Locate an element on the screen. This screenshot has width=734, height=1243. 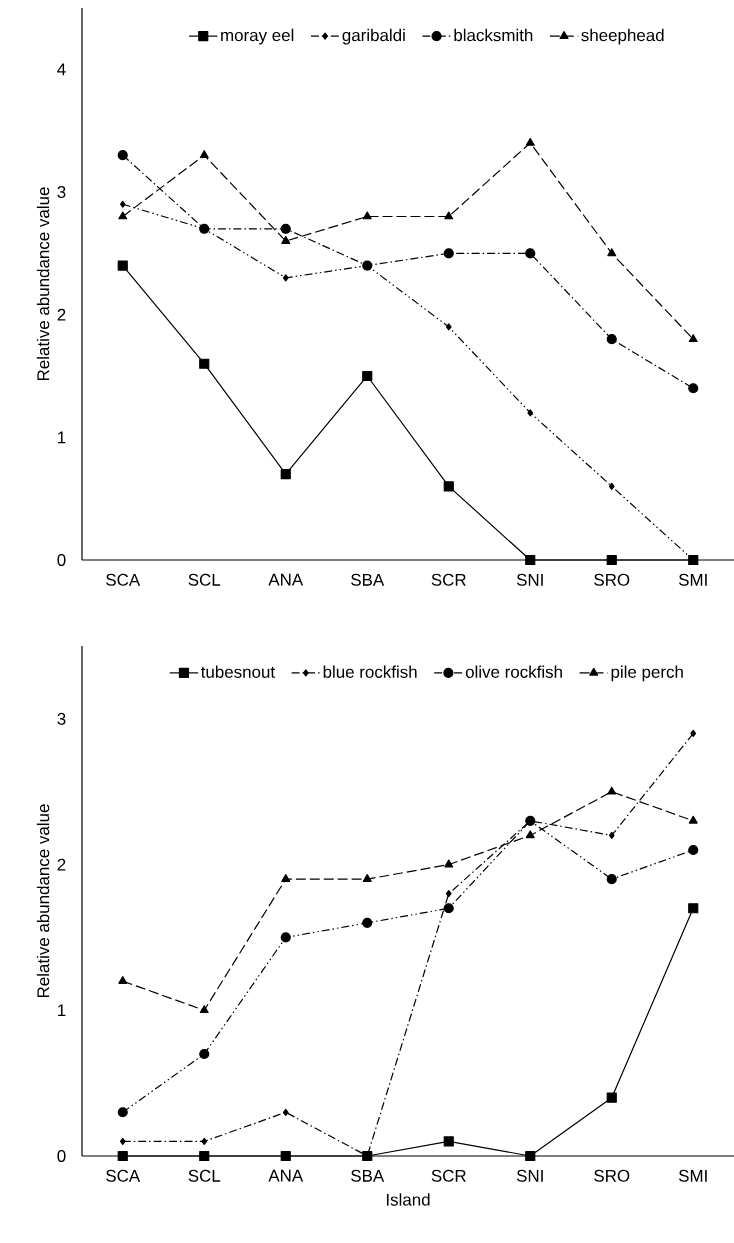
legend-label: moray eel is located at coordinates (257, 36).